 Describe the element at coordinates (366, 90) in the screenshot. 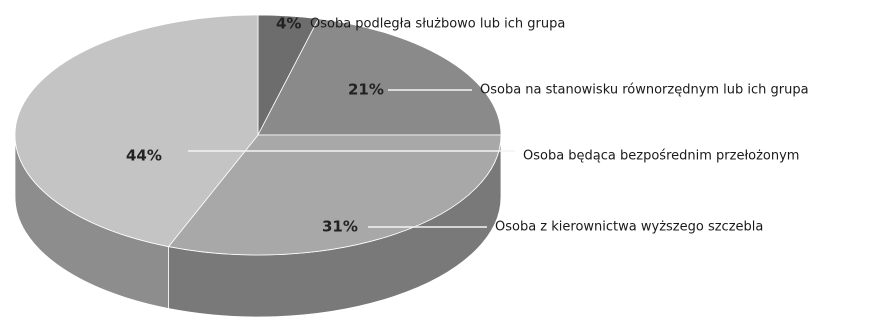

I see `slice-percent-1: 21%` at that location.